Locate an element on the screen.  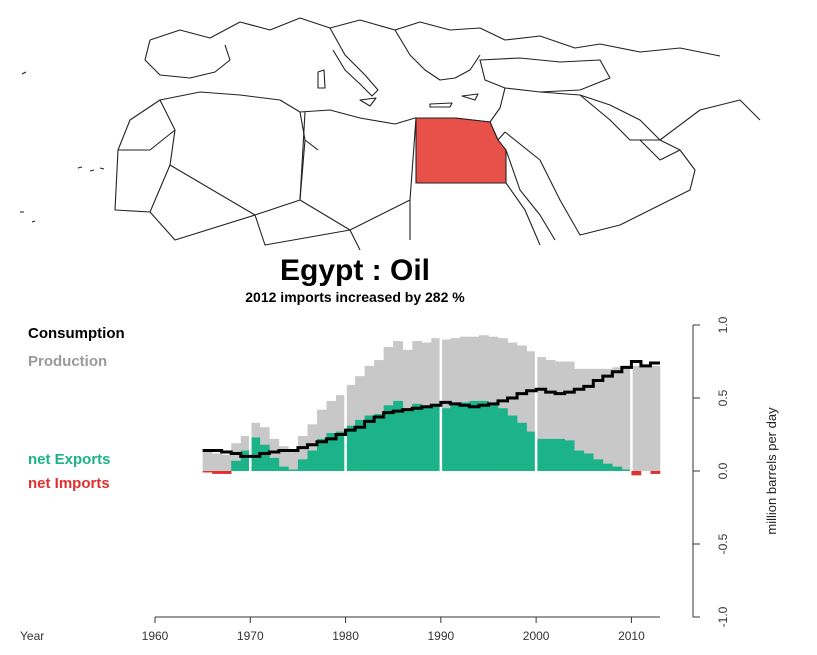
y-tick-label: 0.0 is located at coordinates (723, 470).